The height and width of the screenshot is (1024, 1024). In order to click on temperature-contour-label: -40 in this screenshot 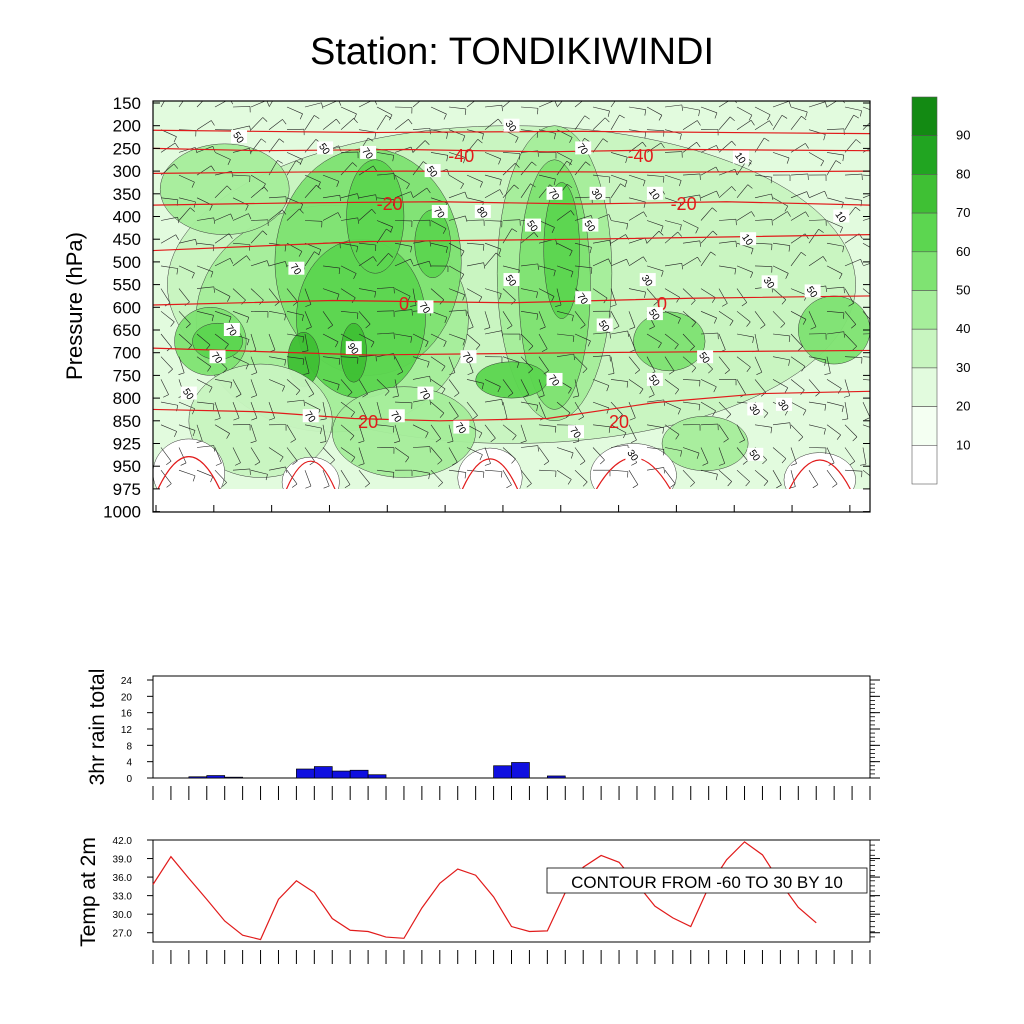, I will do `click(641, 156)`.